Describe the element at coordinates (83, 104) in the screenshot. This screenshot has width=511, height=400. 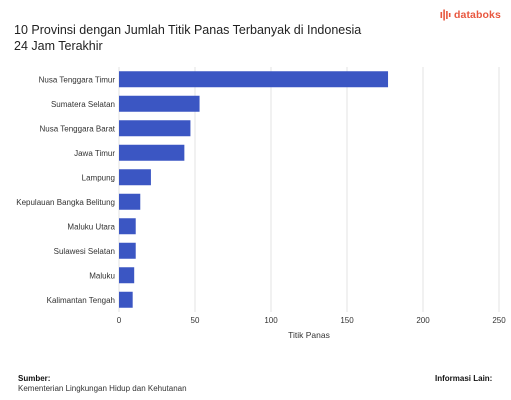
I see `category-label: Sumatera Selatan` at that location.